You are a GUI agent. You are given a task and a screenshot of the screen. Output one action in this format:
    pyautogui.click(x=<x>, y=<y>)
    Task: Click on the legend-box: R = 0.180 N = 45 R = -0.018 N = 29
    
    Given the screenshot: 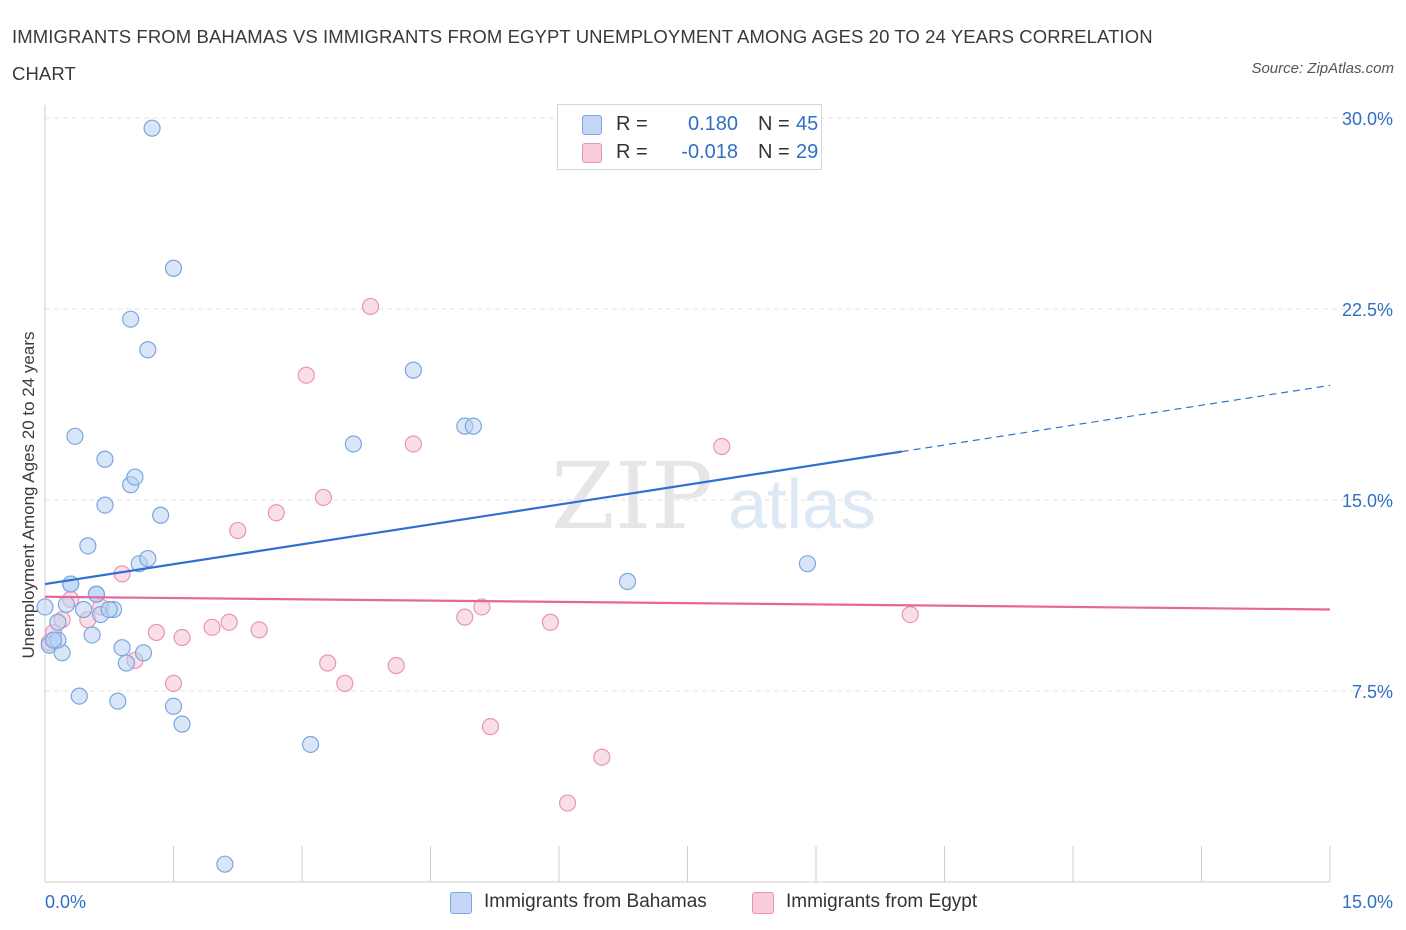 What is the action you would take?
    pyautogui.click(x=689, y=137)
    